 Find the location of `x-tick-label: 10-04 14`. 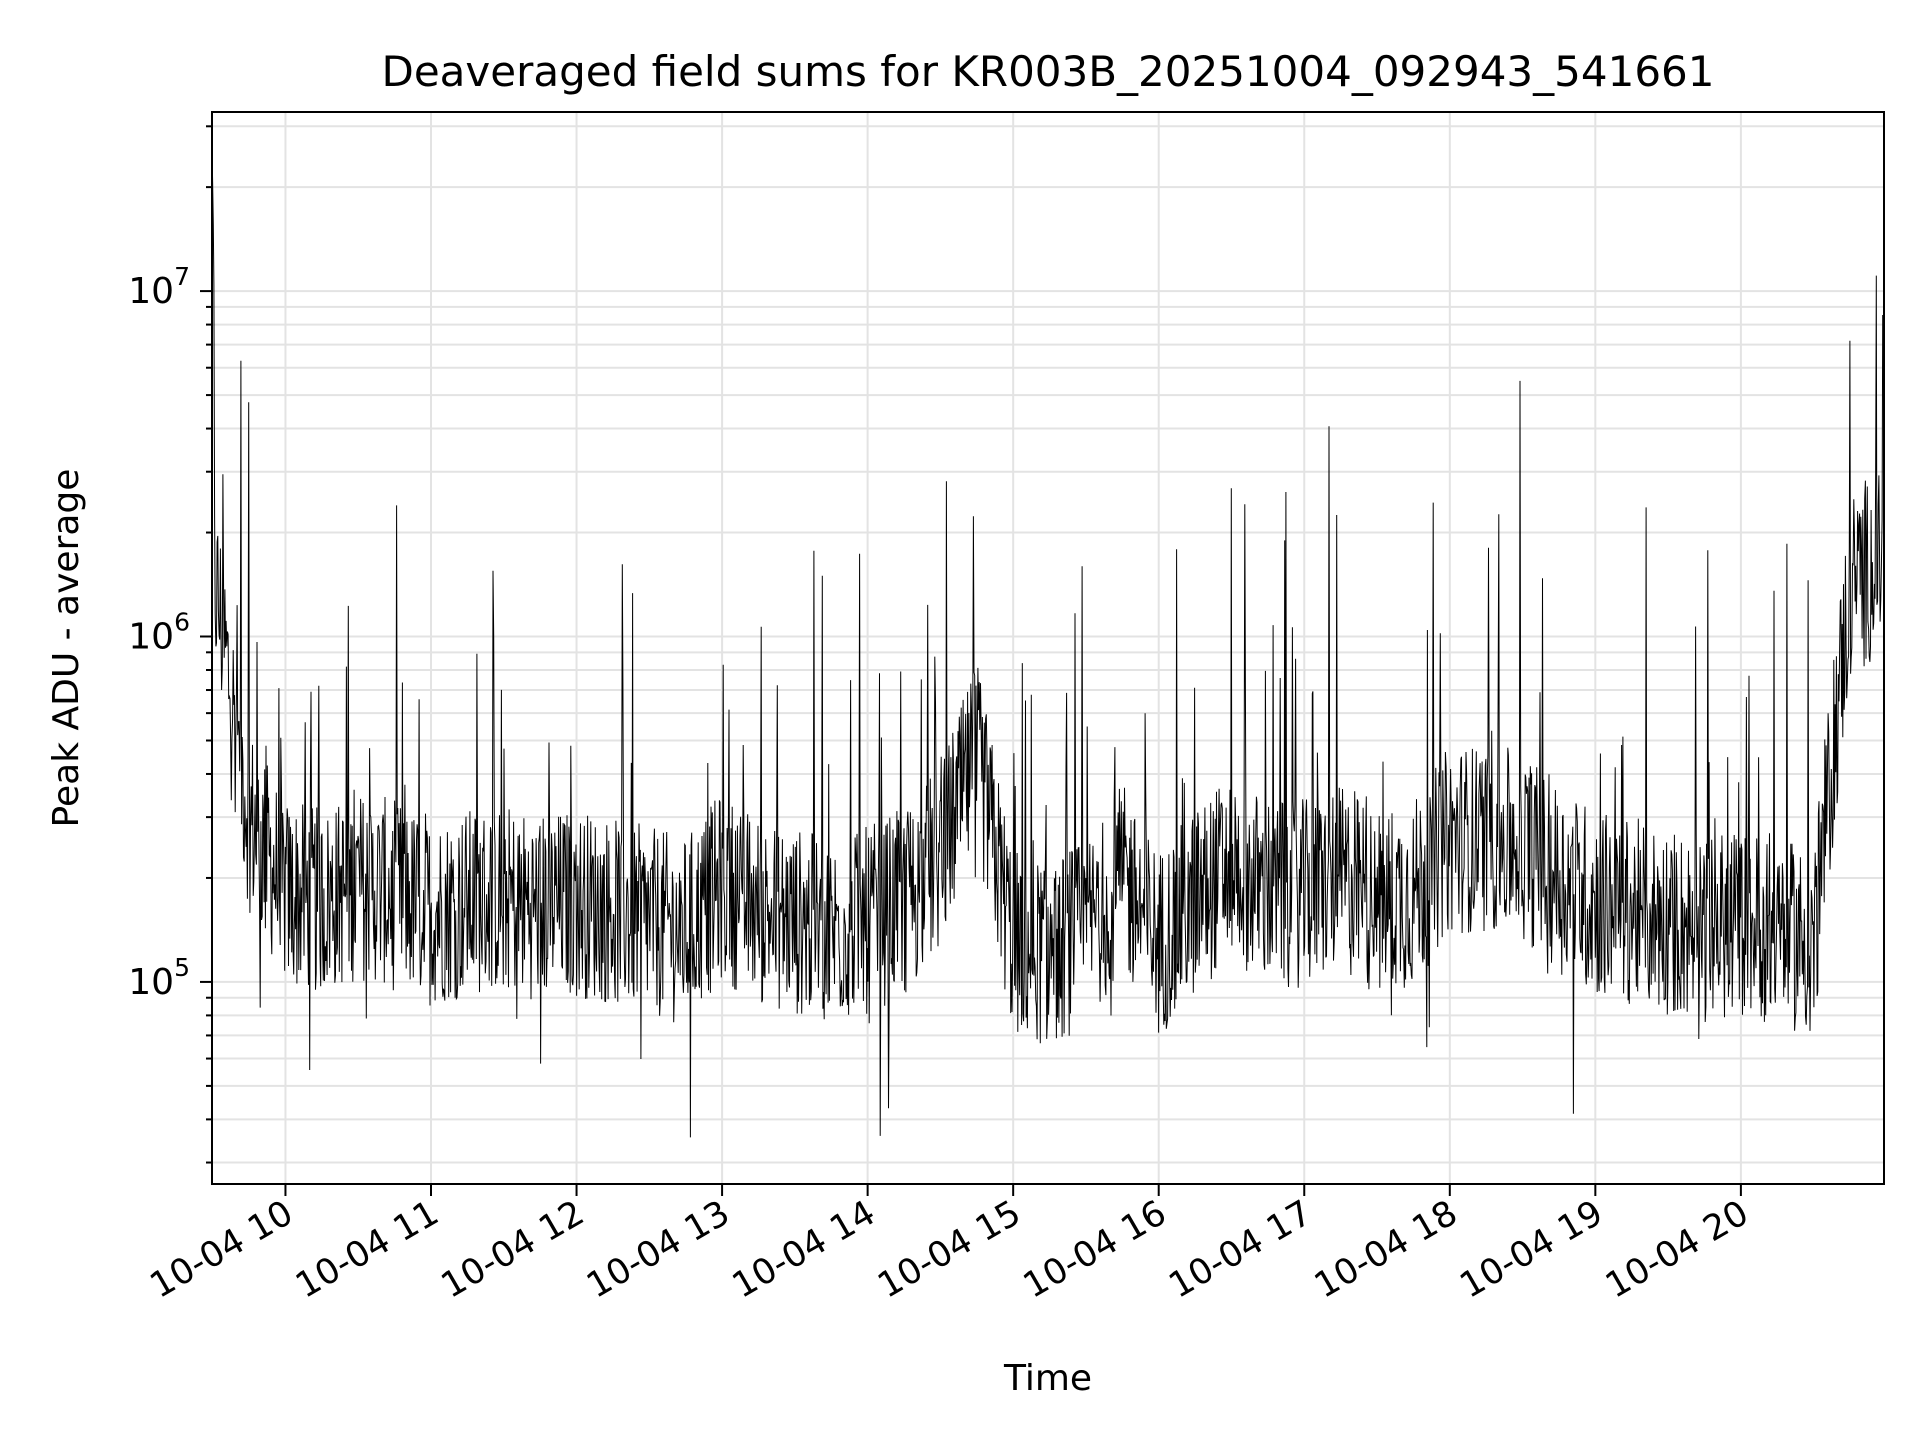

x-tick-label: 10-04 14 is located at coordinates (804, 1249).